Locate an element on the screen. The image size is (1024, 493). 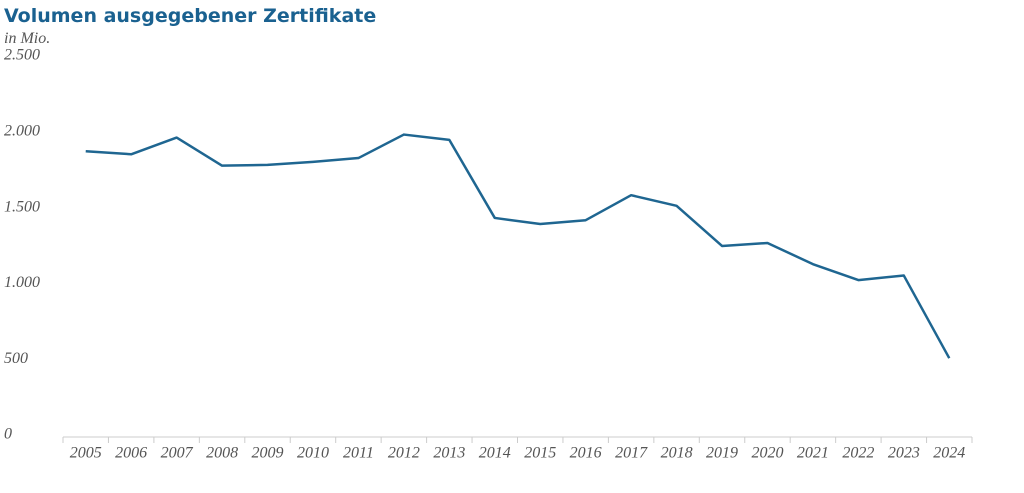
chart-subtitle: in Mio. is located at coordinates (27, 38).